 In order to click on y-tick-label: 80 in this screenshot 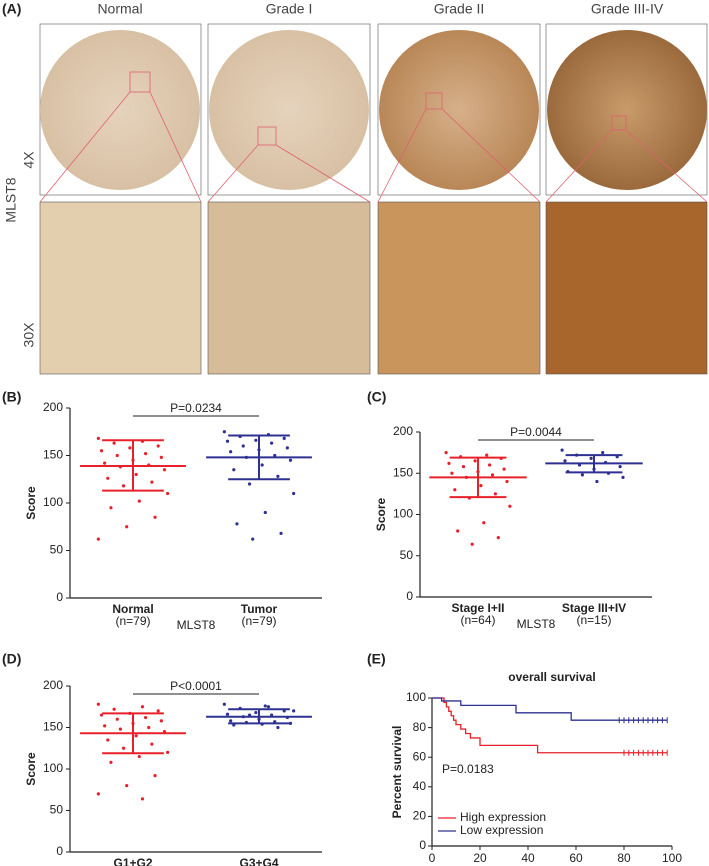, I will do `click(420, 727)`.